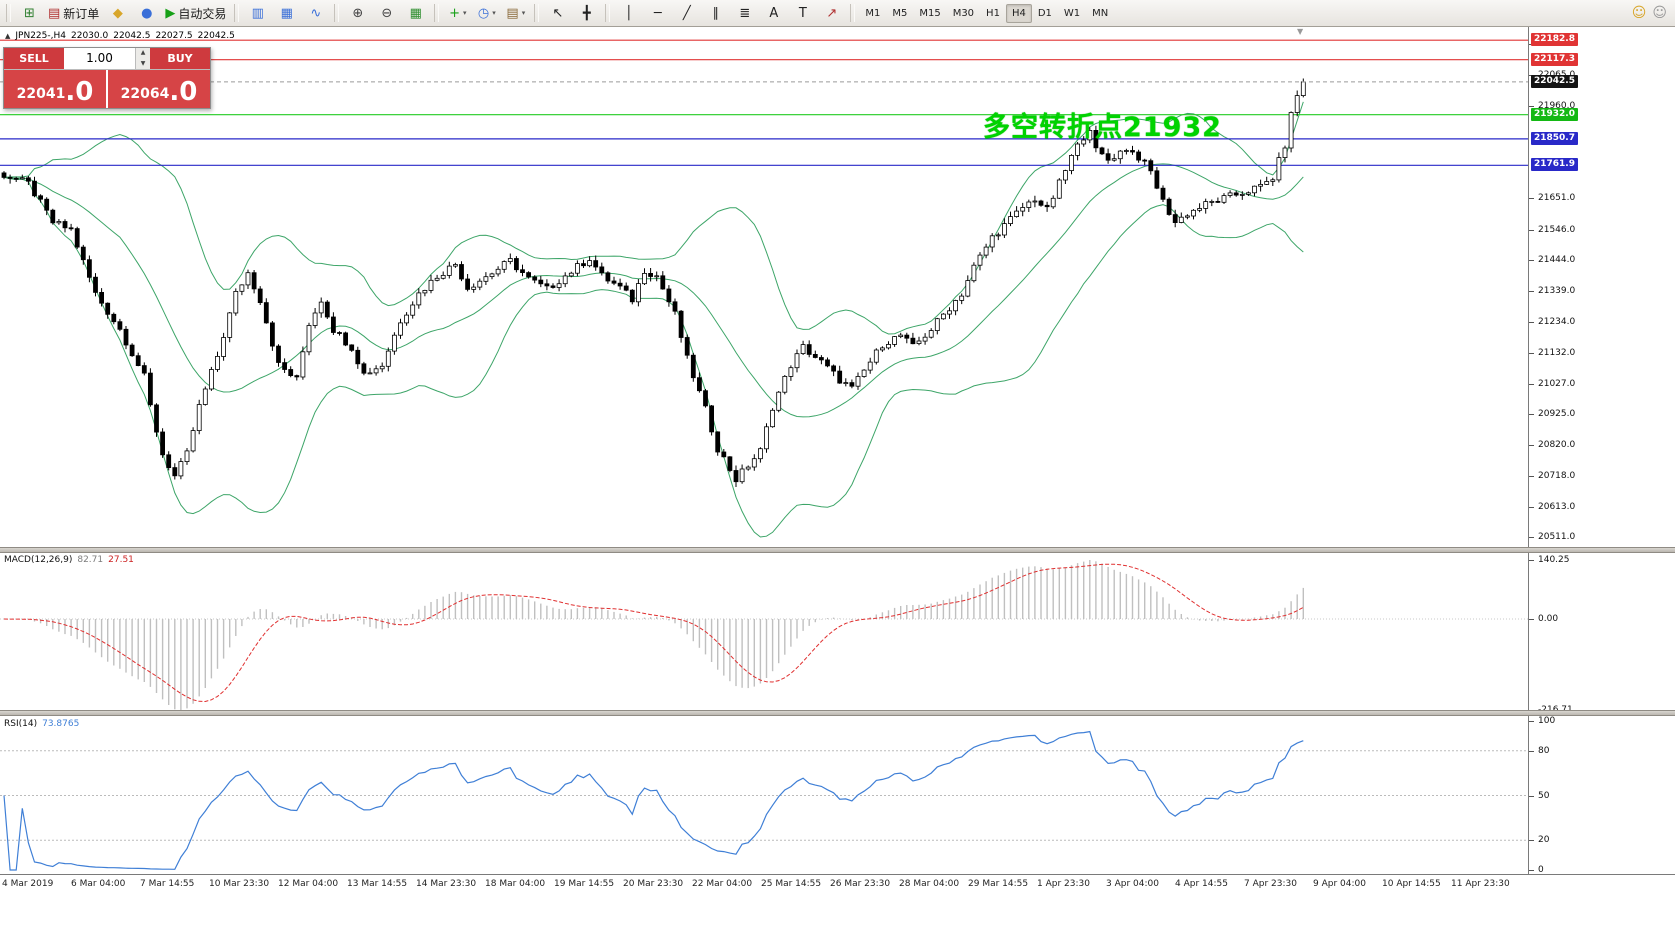 The height and width of the screenshot is (948, 1675). I want to click on fibonacci-button: ≣, so click(744, 13).